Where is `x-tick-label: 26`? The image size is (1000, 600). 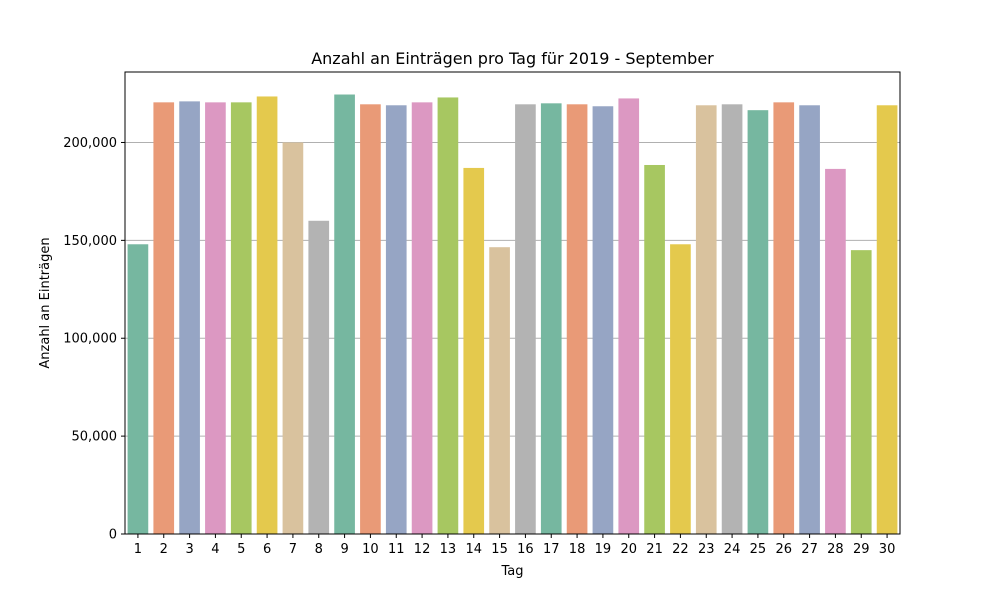 x-tick-label: 26 is located at coordinates (783, 549).